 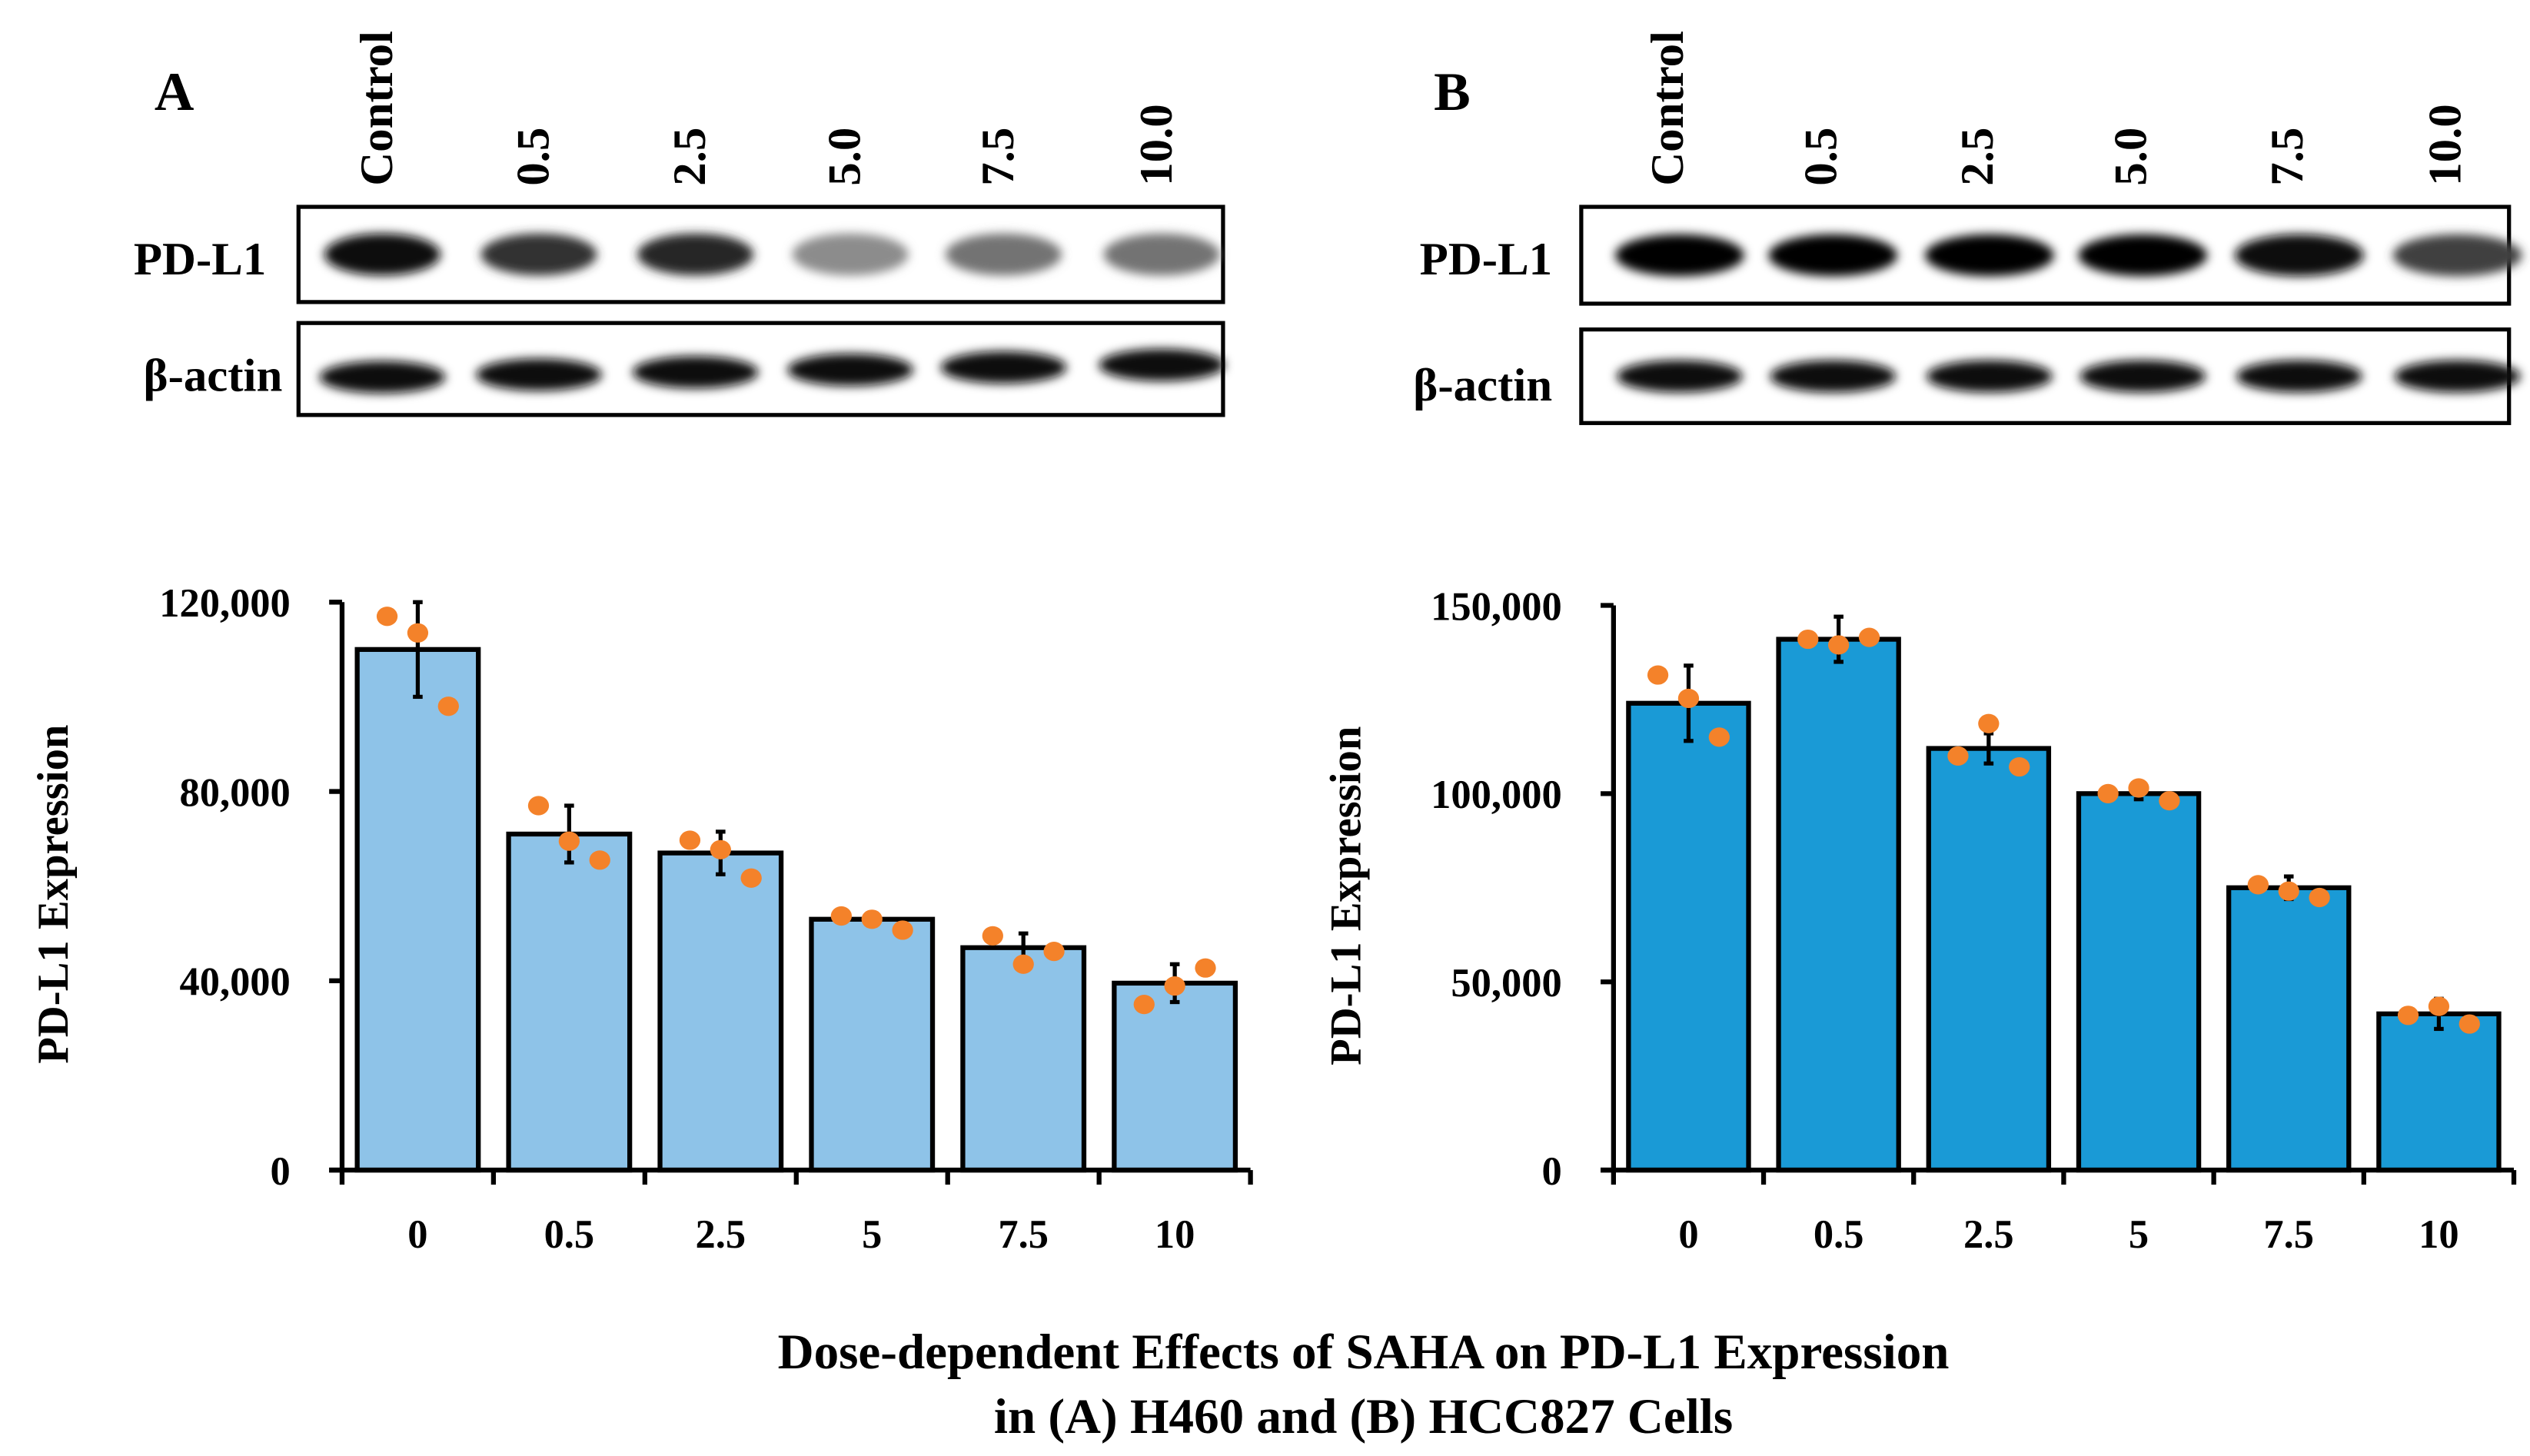 I want to click on y-tick-label: 80,000, so click(x=234, y=792).